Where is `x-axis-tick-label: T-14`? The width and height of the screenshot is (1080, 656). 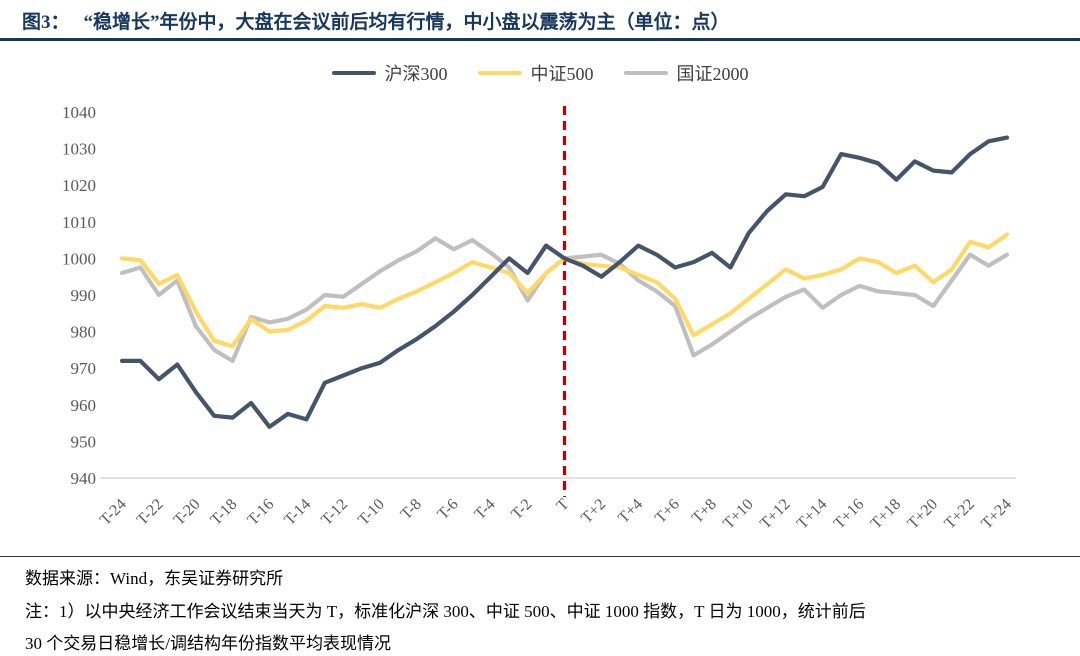 x-axis-tick-label: T-14 is located at coordinates (297, 512).